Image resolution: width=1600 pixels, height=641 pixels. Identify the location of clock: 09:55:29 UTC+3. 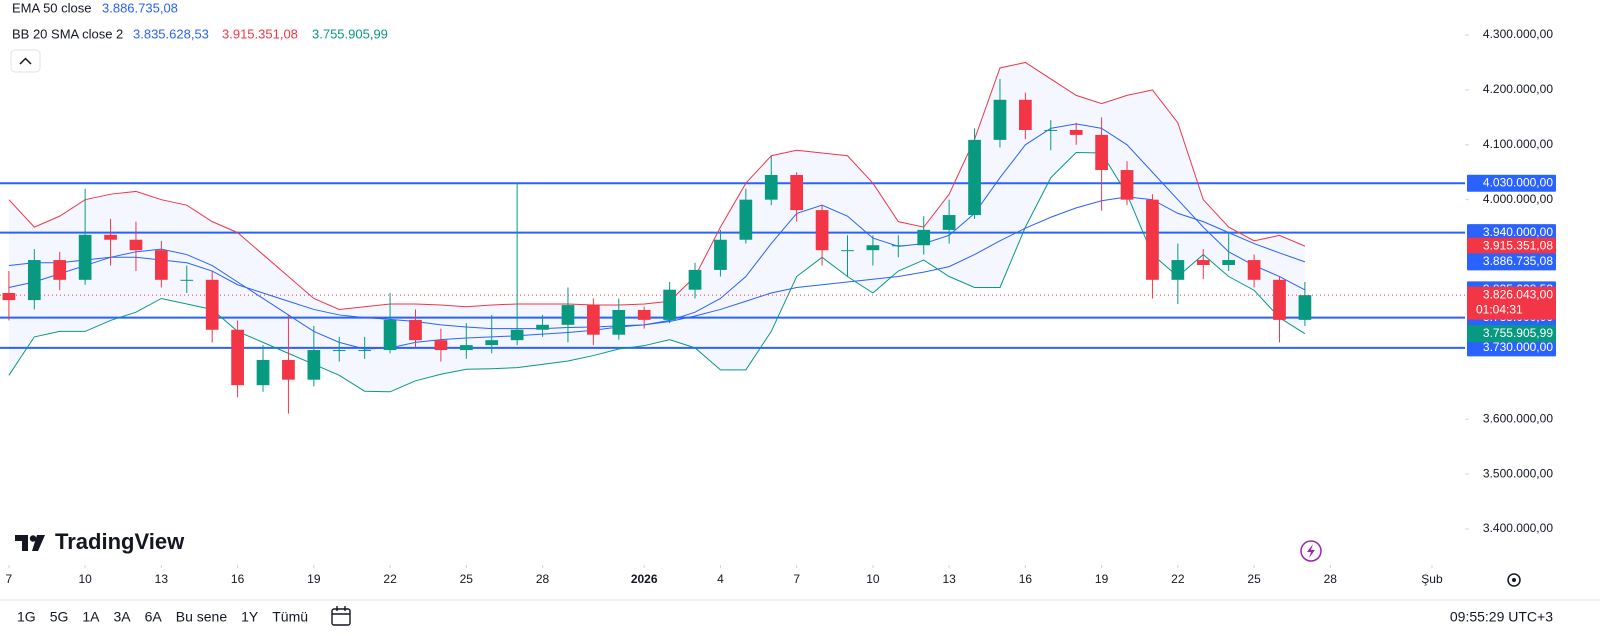
(1501, 617).